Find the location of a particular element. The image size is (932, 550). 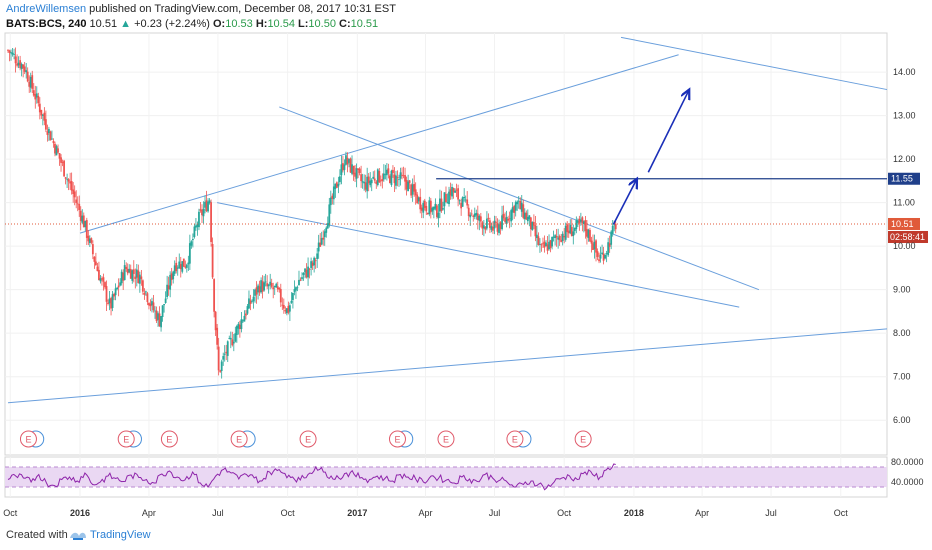

y-tick-label: 6.00 is located at coordinates (902, 420).